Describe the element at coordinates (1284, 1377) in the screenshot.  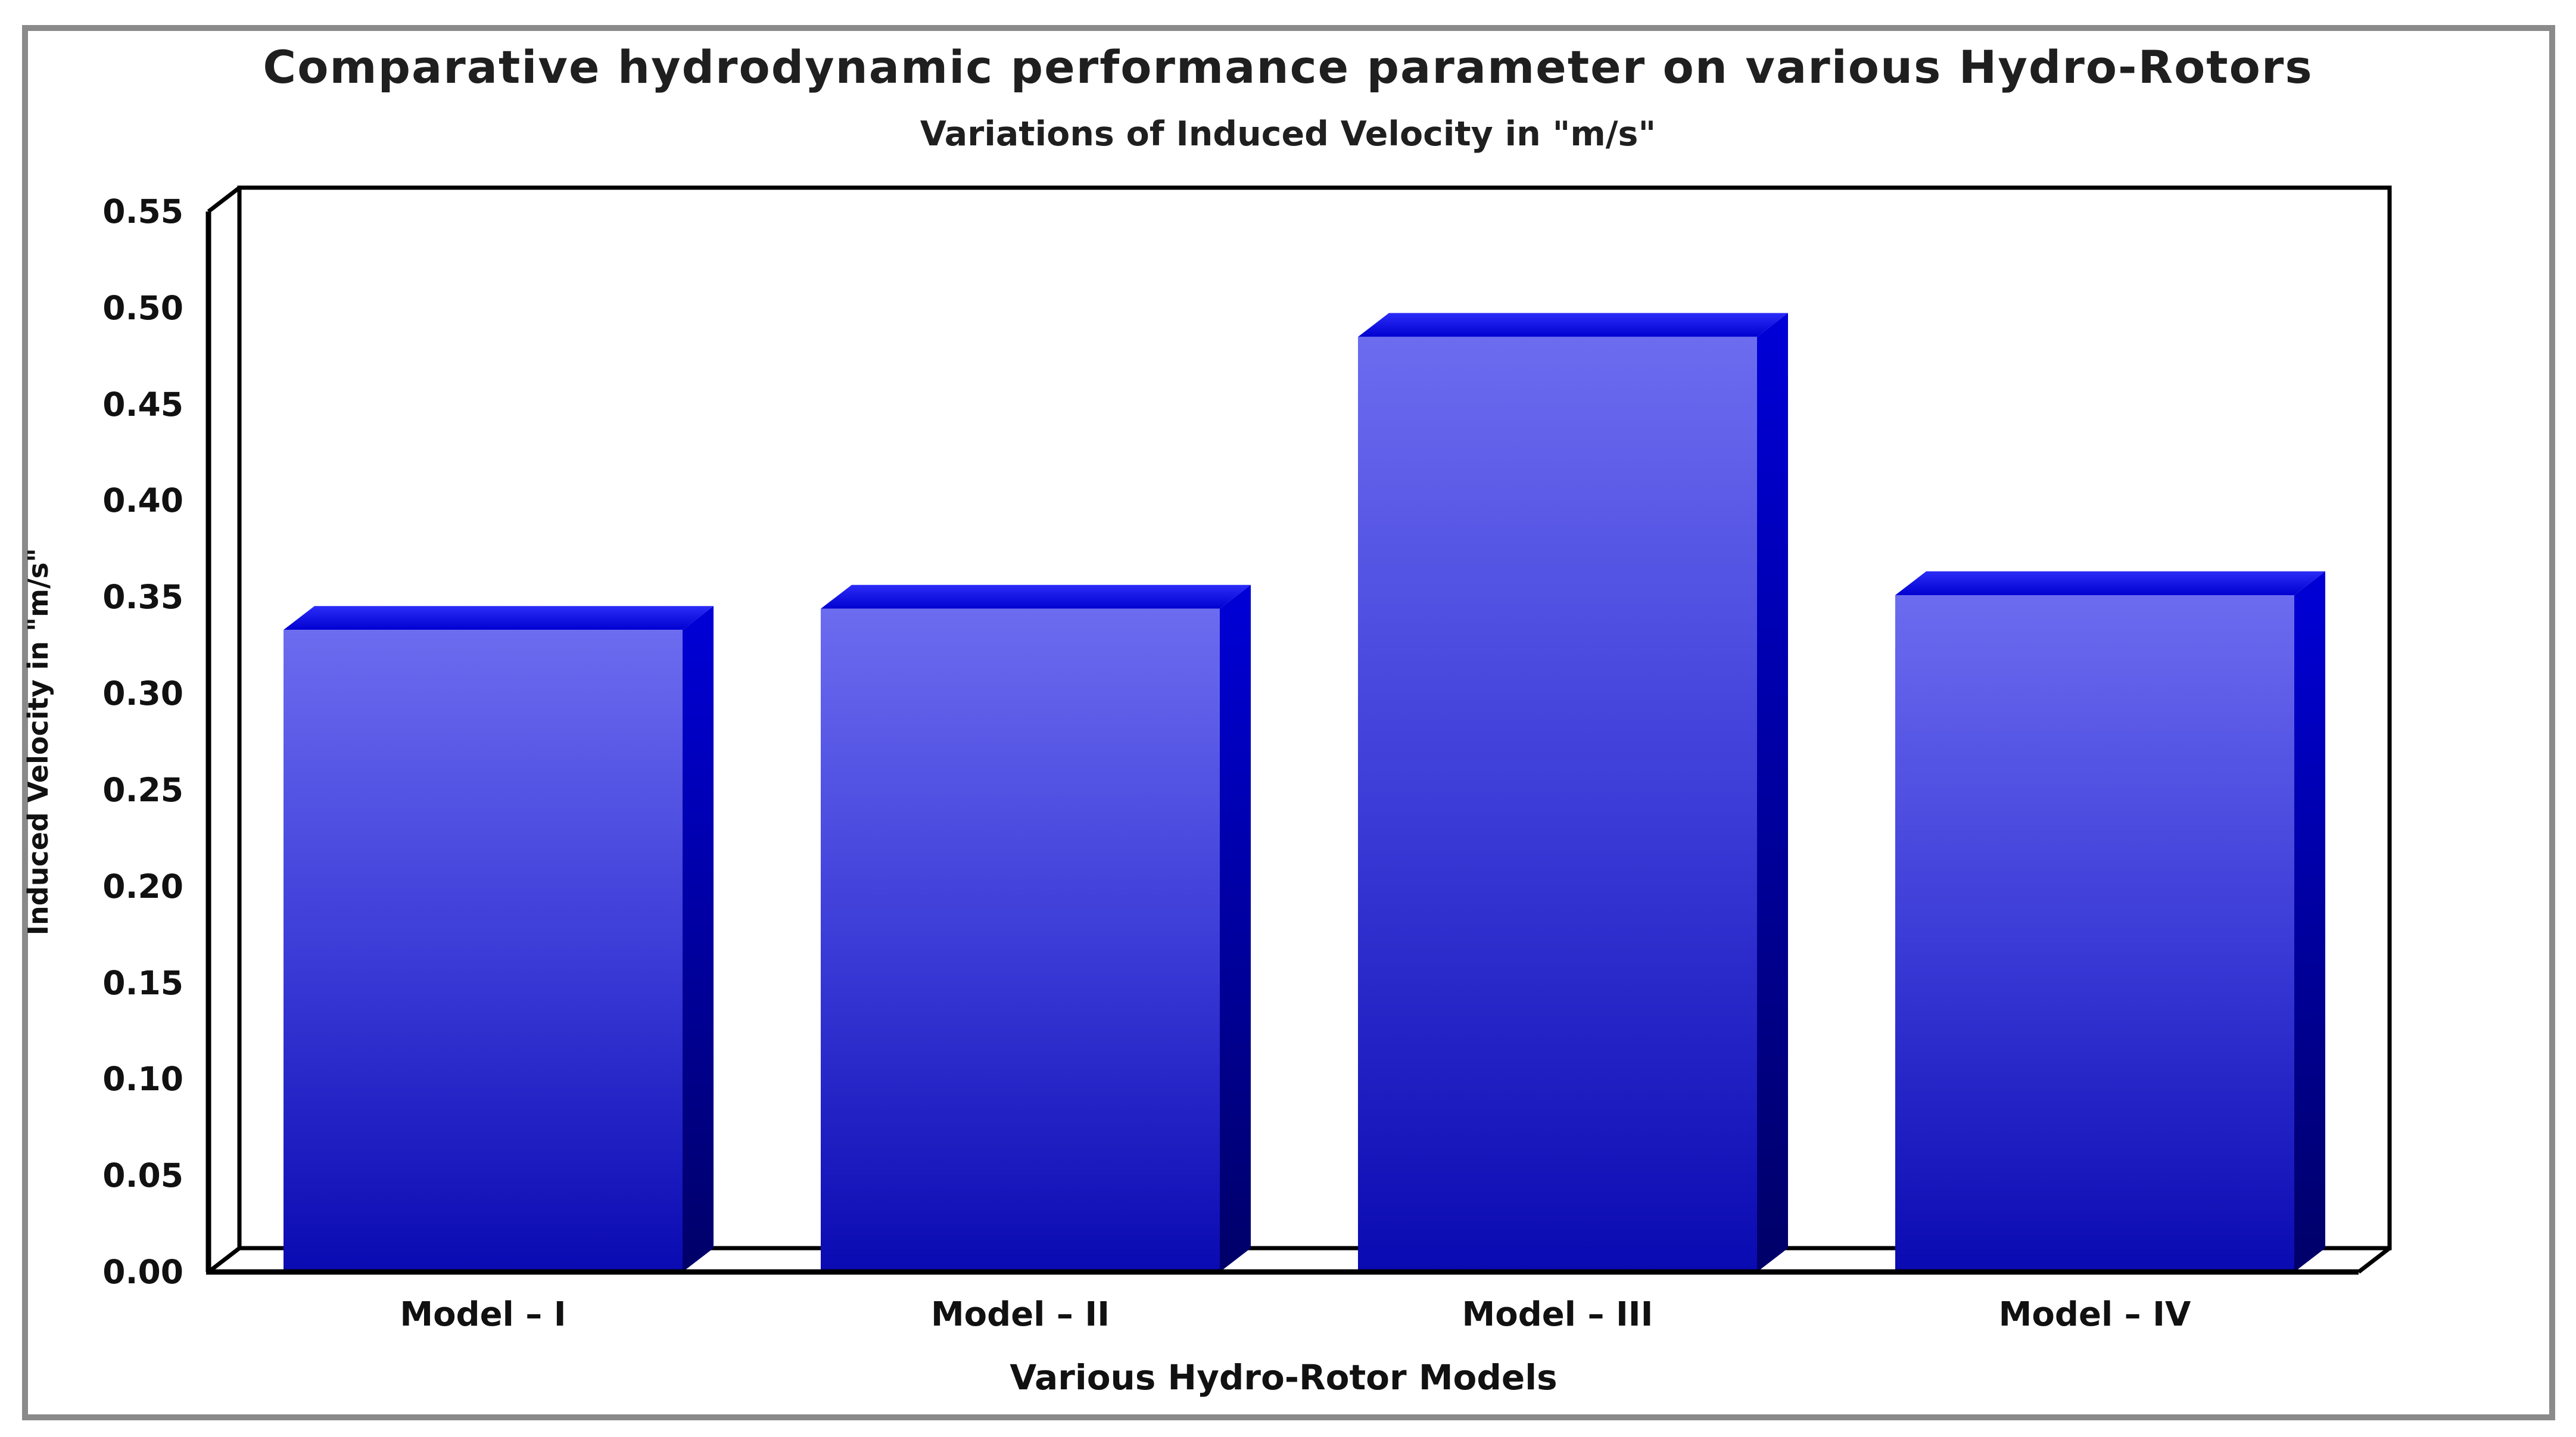
I see `x-axis-title: Various Hydro-Rotor Models` at that location.